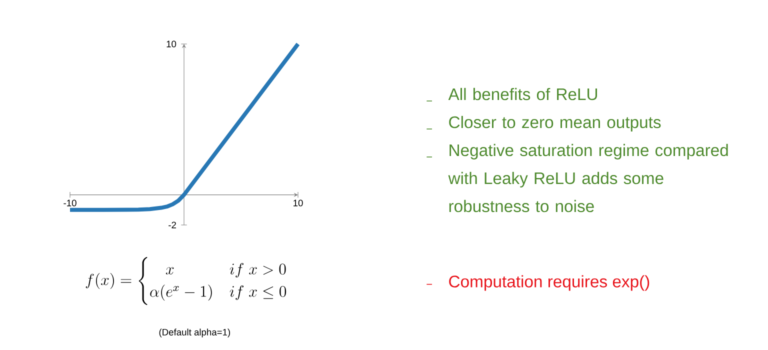 This screenshot has height=350, width=768. Describe the element at coordinates (523, 94) in the screenshot. I see `text: All benefits of ReLU` at that location.